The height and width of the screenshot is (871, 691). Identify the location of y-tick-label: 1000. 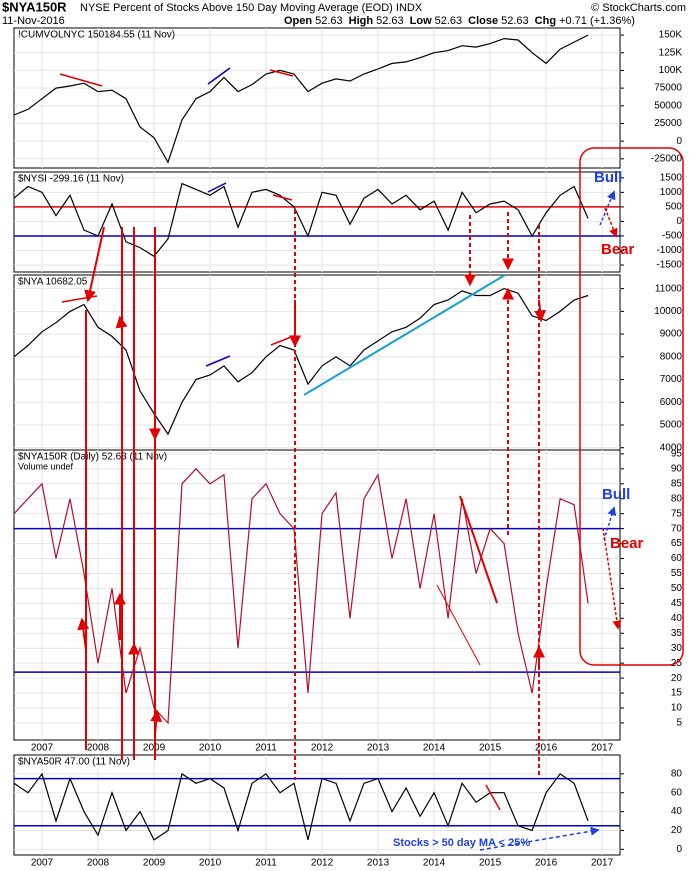
(671, 192).